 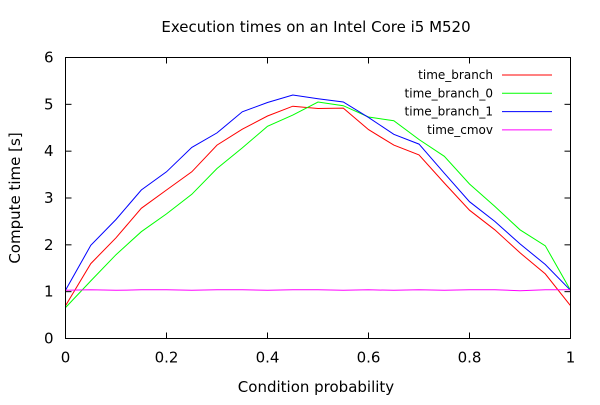 I want to click on y-tick-label: 3, so click(x=49, y=198).